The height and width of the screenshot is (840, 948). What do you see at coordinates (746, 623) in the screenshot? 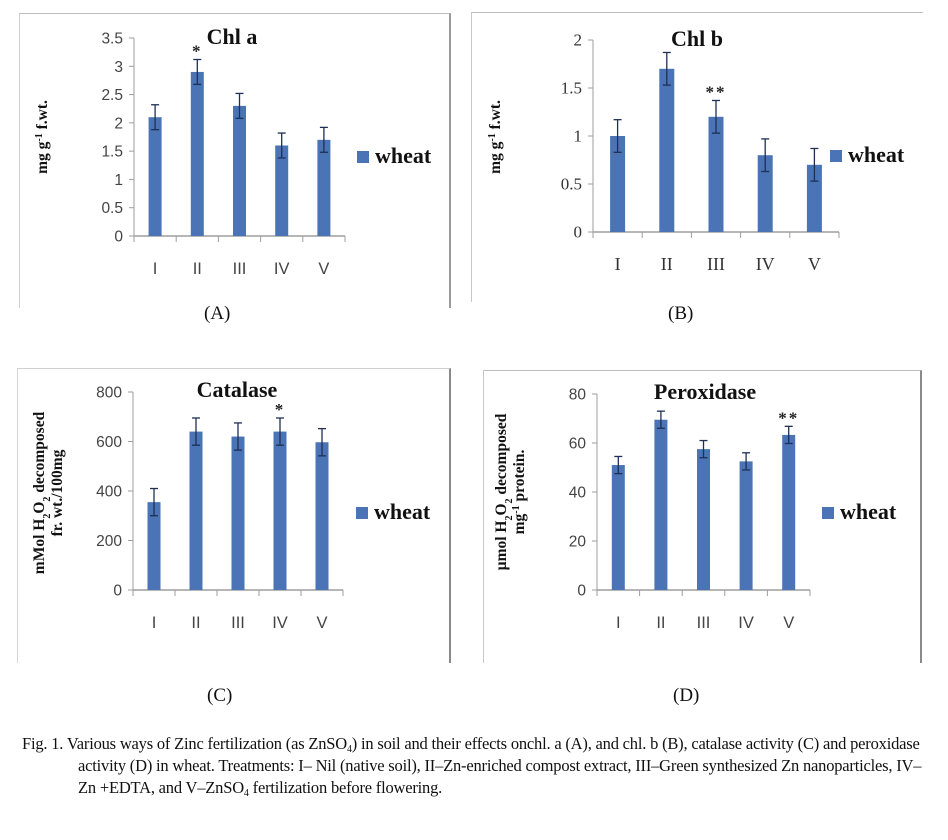
I see `chart-3-x-tick-label: IV` at bounding box center [746, 623].